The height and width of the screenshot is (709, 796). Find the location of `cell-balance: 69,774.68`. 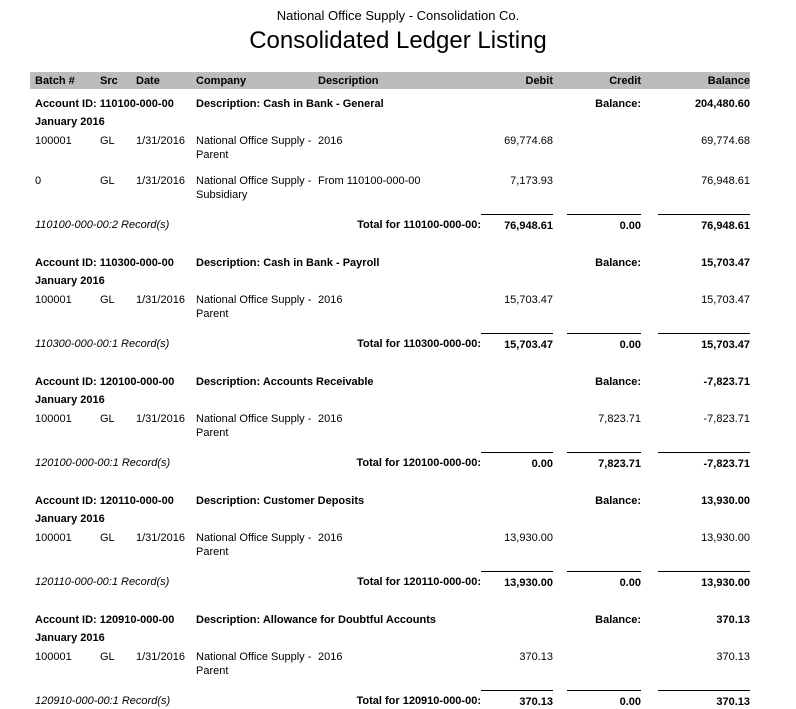

cell-balance: 69,774.68 is located at coordinates (725, 141).